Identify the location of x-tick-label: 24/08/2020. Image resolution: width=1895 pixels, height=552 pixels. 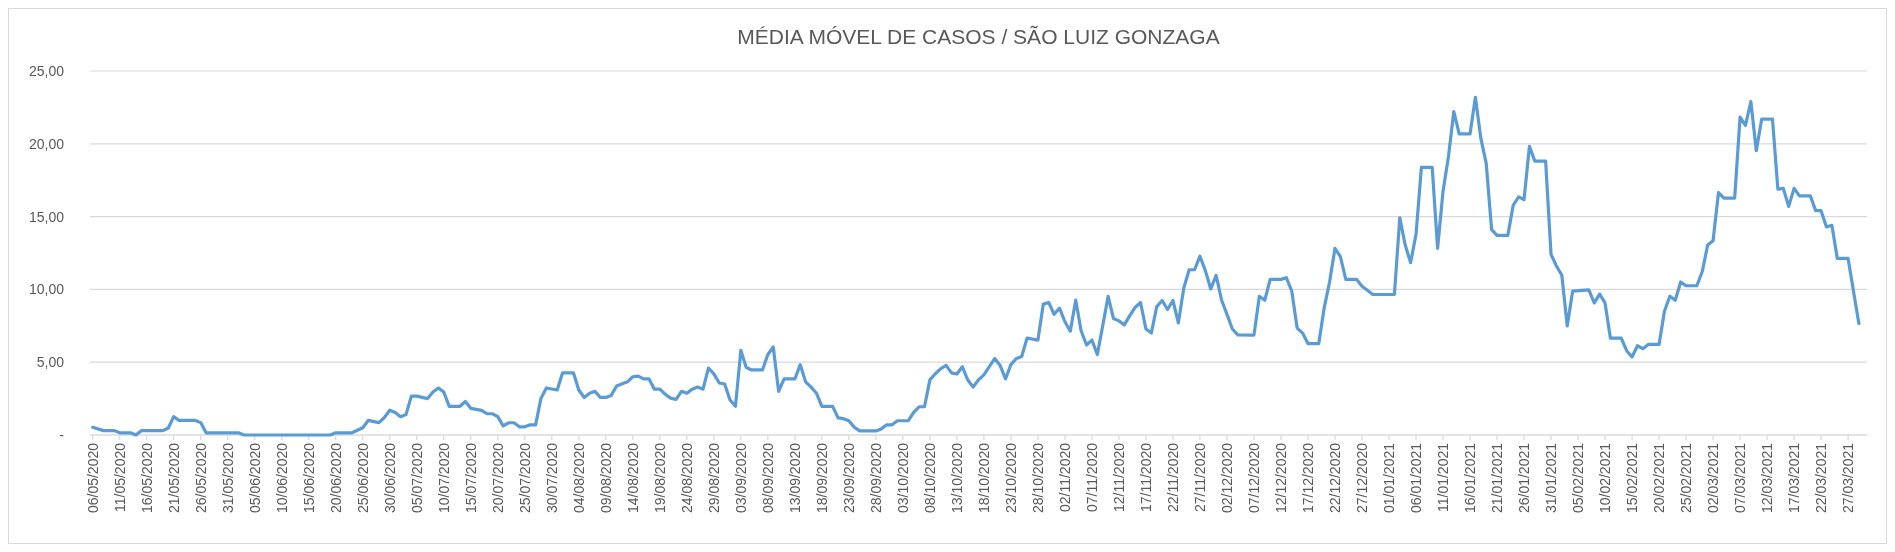
(686, 478).